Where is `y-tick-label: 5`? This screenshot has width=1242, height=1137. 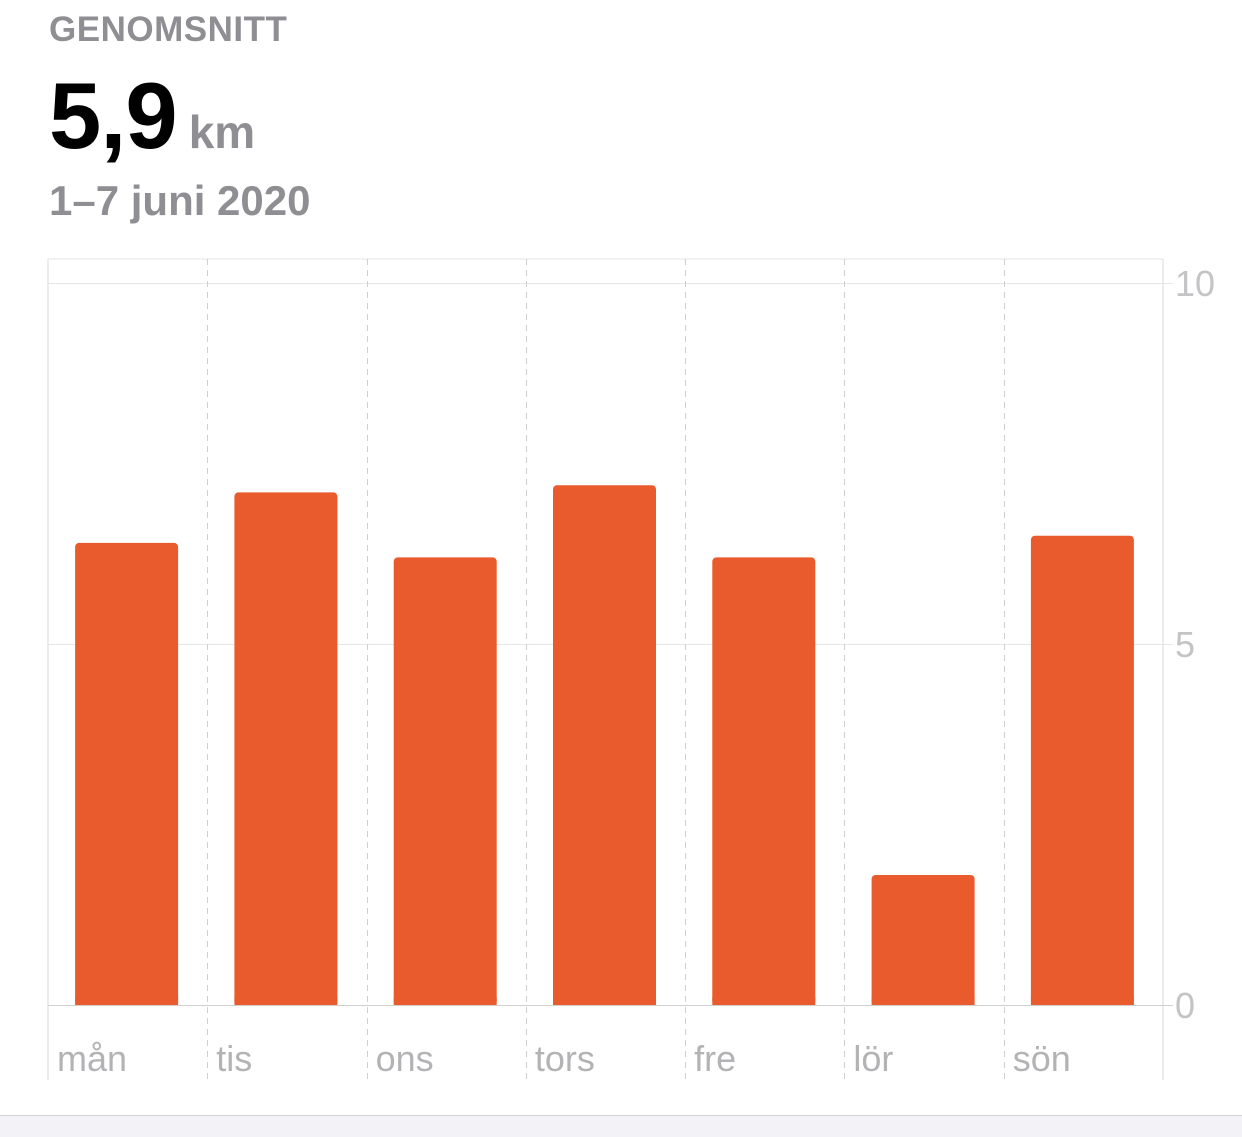 y-tick-label: 5 is located at coordinates (1185, 644).